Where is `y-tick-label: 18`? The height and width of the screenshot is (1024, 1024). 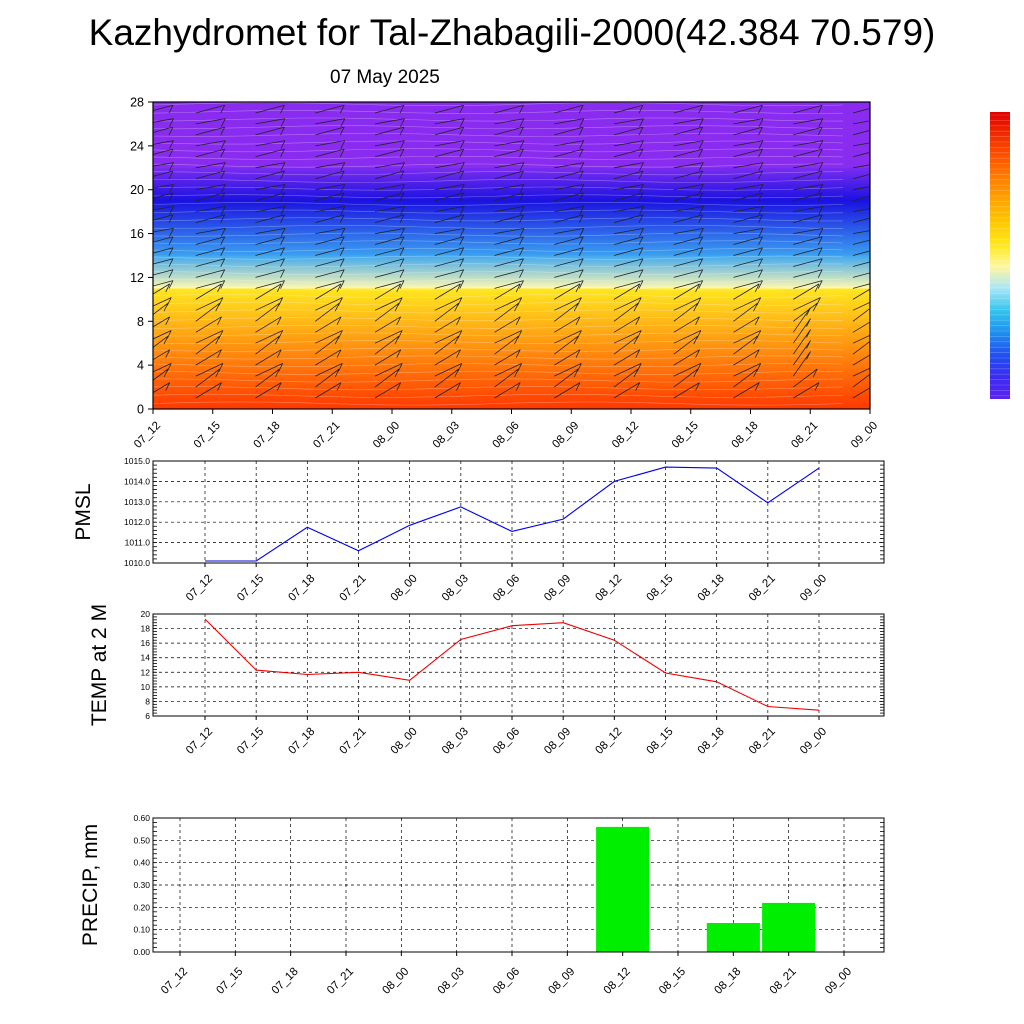 y-tick-label: 18 is located at coordinates (146, 629).